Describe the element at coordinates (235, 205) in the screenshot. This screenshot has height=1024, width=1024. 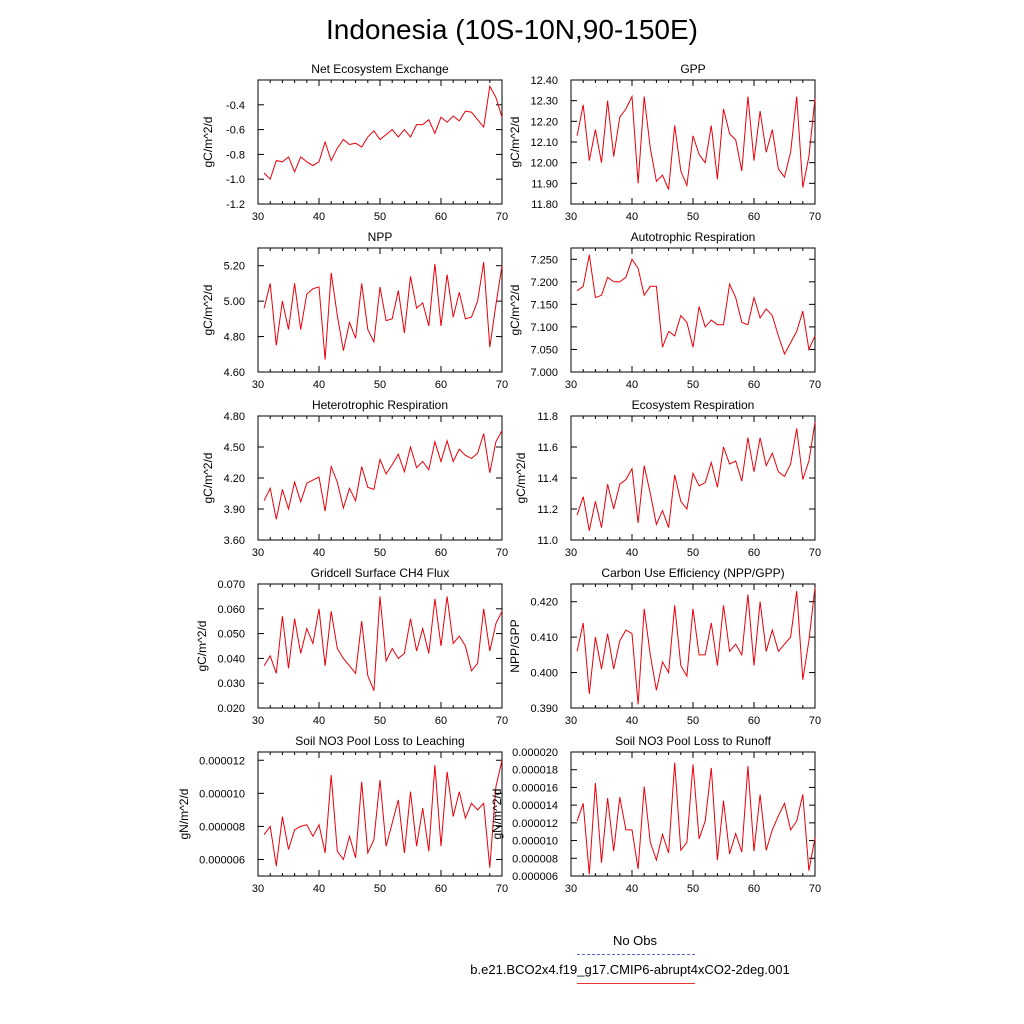
I see `y-tick-label: -1.2` at that location.